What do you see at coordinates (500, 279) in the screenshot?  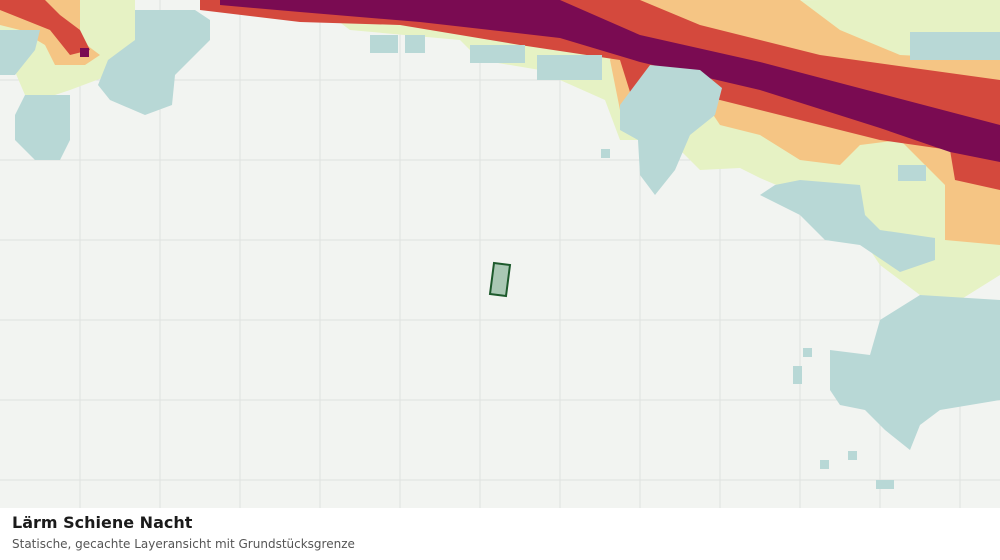 I see `parcel-boundary` at bounding box center [500, 279].